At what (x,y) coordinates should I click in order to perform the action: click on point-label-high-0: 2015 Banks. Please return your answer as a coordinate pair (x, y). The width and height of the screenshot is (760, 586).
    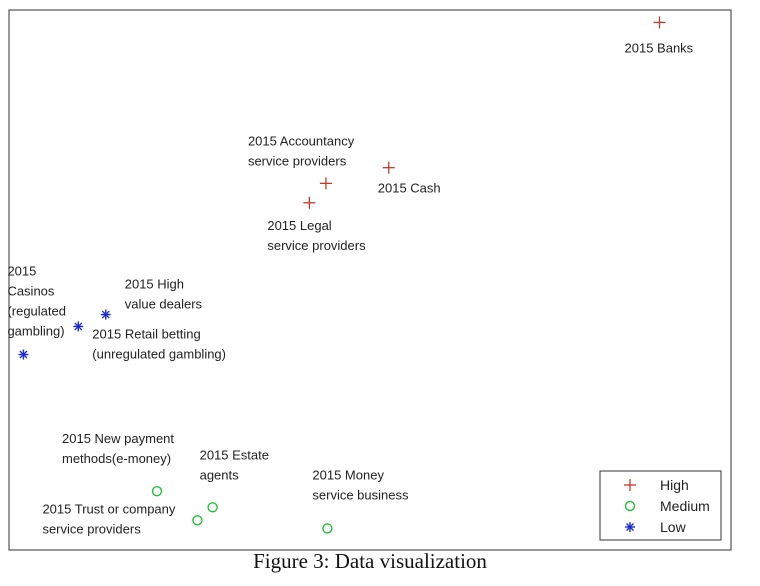
    Looking at the image, I should click on (659, 47).